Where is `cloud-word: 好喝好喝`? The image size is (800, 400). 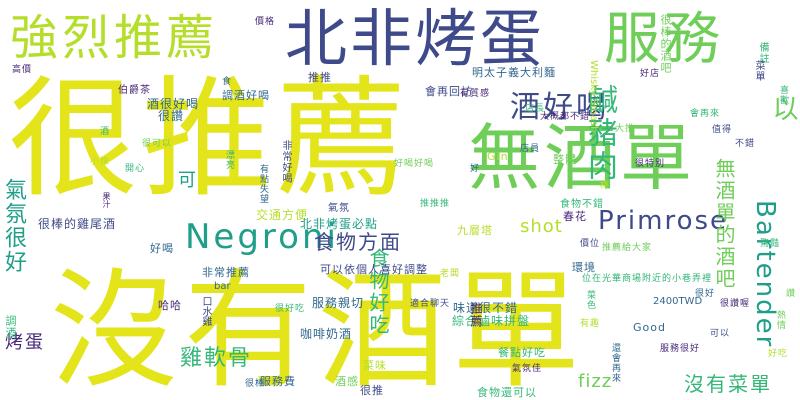
cloud-word: 好喝好喝 is located at coordinates (414, 164).